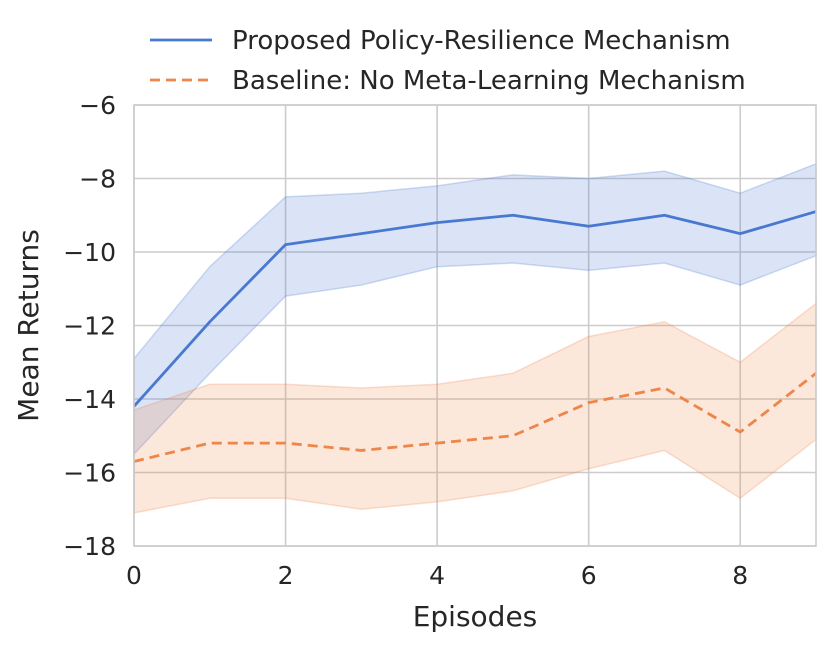 The image size is (831, 648). What do you see at coordinates (89, 252) in the screenshot?
I see `y-tick-label: −10` at bounding box center [89, 252].